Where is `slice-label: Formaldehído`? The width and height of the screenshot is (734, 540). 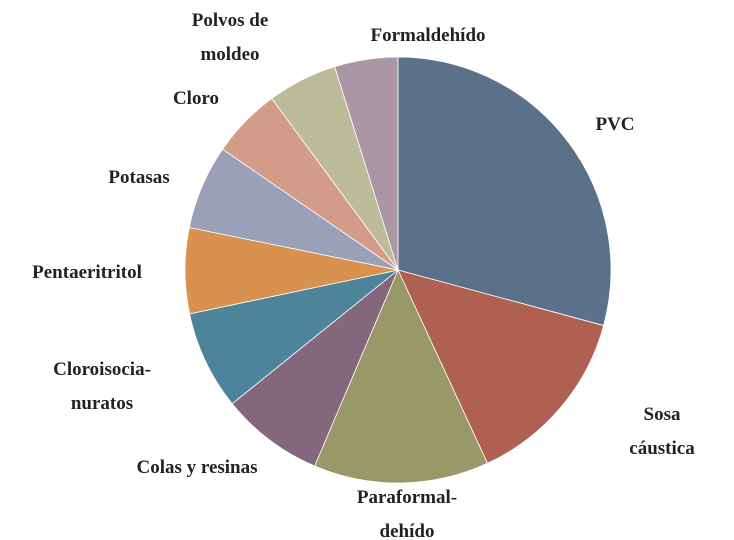 slice-label: Formaldehído is located at coordinates (428, 35).